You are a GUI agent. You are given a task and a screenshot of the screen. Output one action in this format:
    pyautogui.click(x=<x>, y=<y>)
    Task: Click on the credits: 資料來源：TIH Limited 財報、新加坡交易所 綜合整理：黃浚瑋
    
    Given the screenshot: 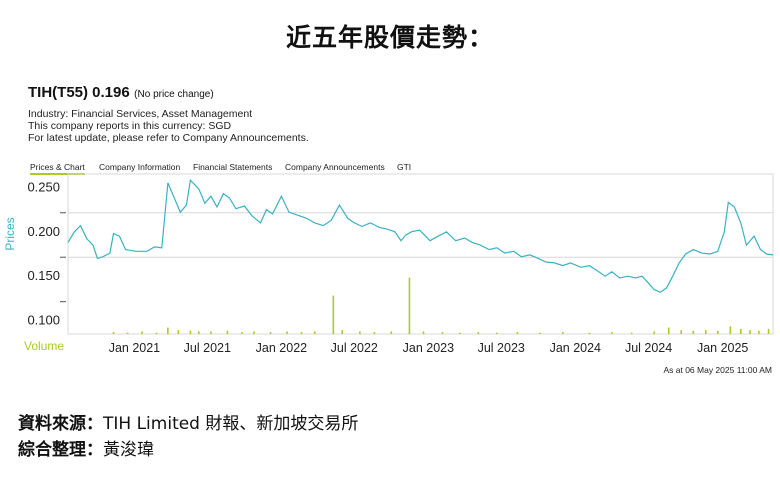 What is the action you would take?
    pyautogui.click(x=188, y=437)
    